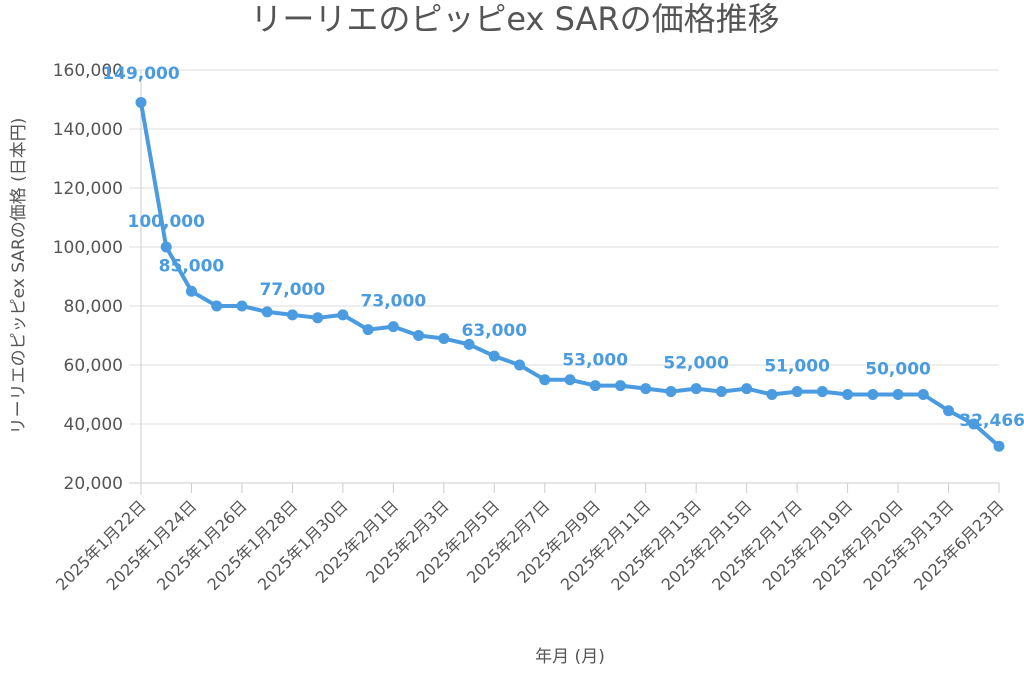 This screenshot has height=676, width=1024. Describe the element at coordinates (93, 484) in the screenshot. I see `y-tick-label: 20,000` at that location.